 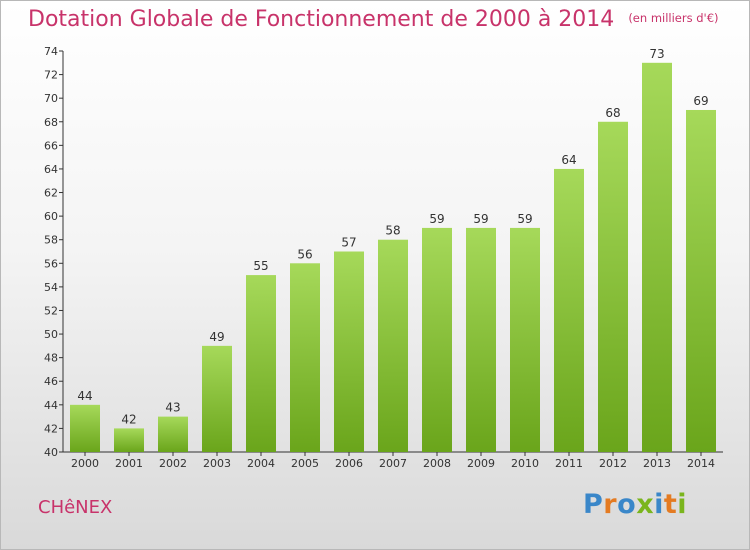 What do you see at coordinates (51, 263) in the screenshot?
I see `y-tick-label: 56` at bounding box center [51, 263].